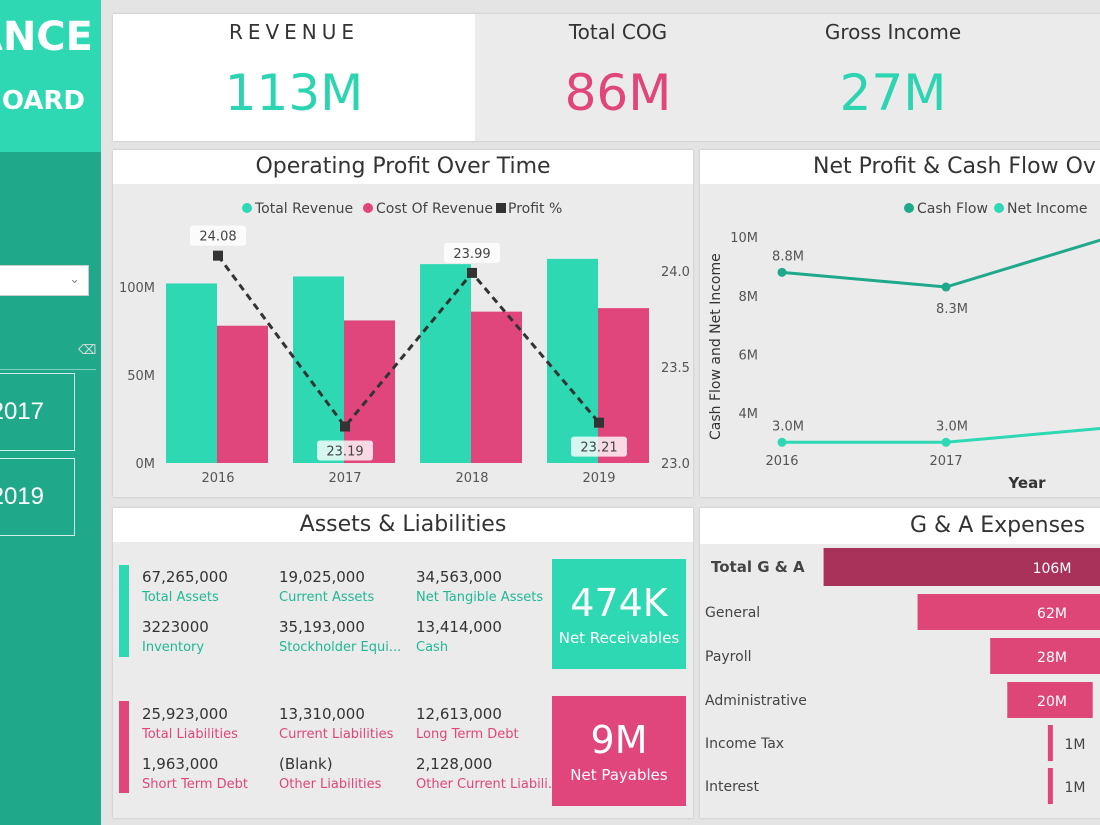  Describe the element at coordinates (180, 597) in the screenshot. I see `metric-label: Total Assets` at that location.